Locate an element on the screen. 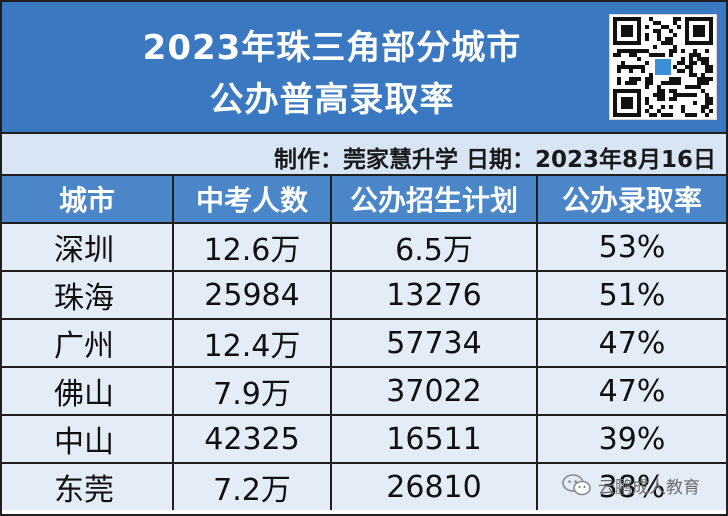 This screenshot has width=728, height=516. wechat-icon is located at coordinates (576, 485).